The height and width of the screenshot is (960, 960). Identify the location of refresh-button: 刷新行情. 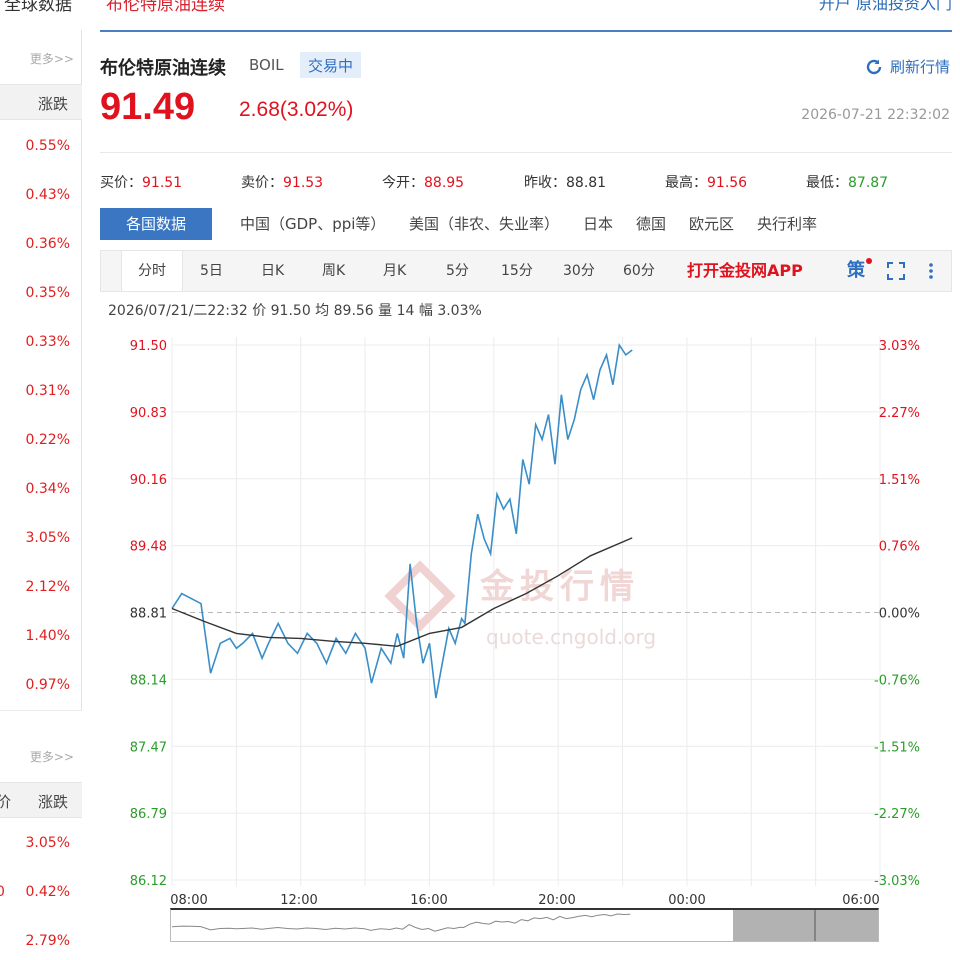
(907, 66).